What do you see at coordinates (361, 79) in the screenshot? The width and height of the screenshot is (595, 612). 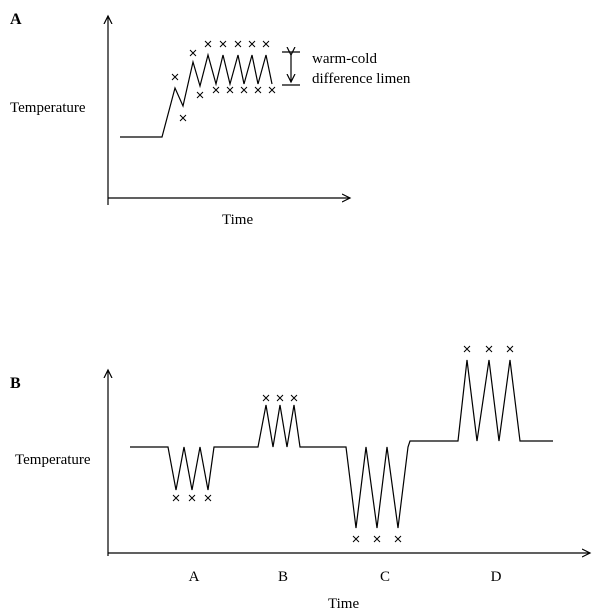 I see `annotation: difference limen` at bounding box center [361, 79].